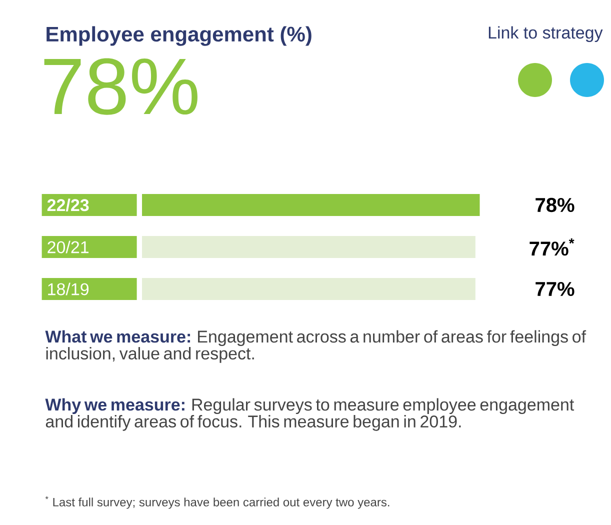 The width and height of the screenshot is (611, 525). Describe the element at coordinates (68, 205) in the screenshot. I see `y-tick-label: 22/23` at that location.